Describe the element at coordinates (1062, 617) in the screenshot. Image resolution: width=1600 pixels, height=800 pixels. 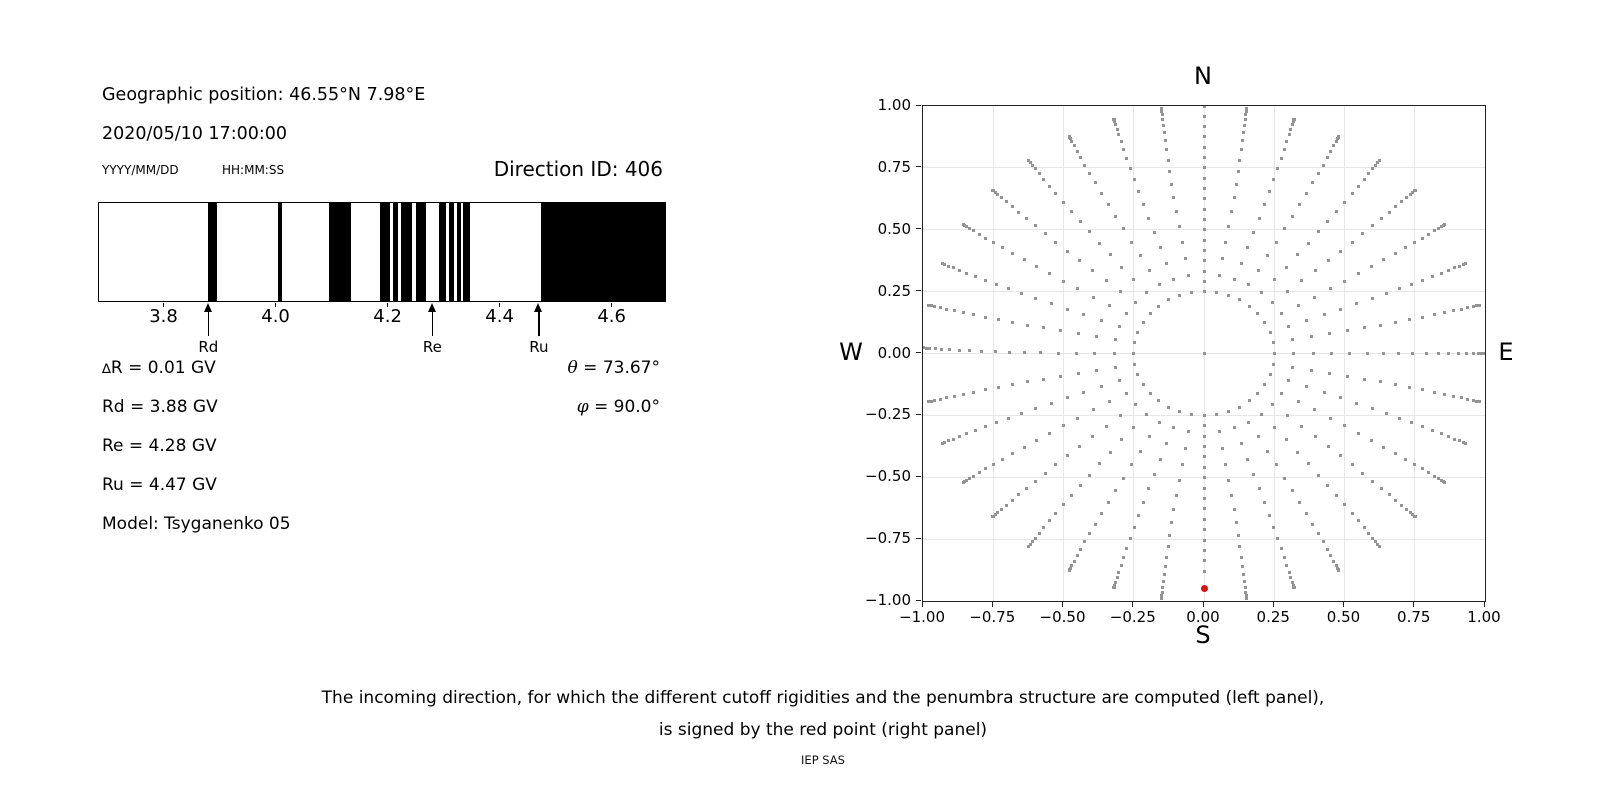
I see `x-axis-tick-label: −0.50` at that location.